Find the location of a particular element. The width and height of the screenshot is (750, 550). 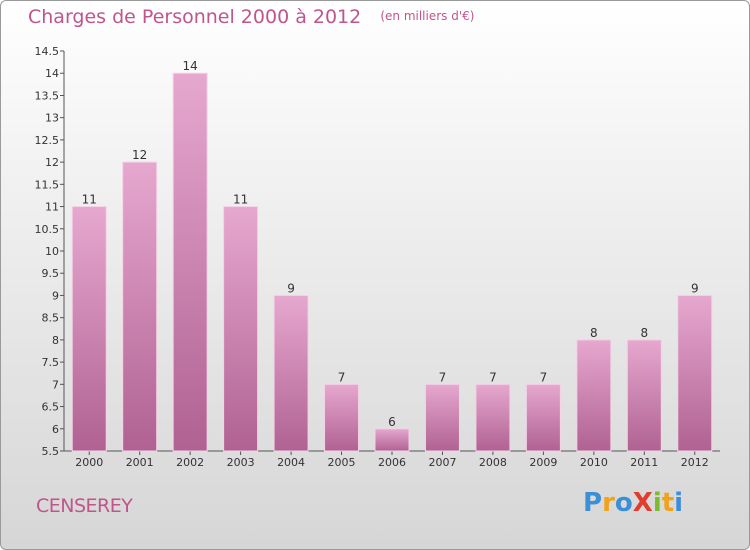

x-tick-label: 2000 is located at coordinates (89, 462).